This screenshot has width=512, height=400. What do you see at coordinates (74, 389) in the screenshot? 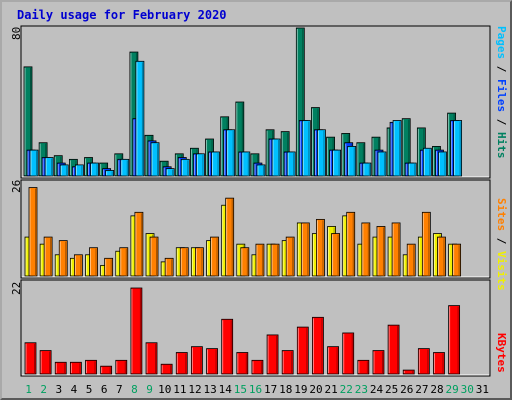
I see `day-label-4: 4` at bounding box center [74, 389].